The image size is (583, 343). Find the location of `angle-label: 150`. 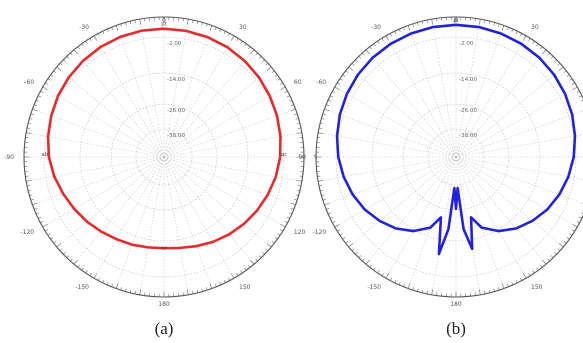

angle-label: 150 is located at coordinates (537, 287).